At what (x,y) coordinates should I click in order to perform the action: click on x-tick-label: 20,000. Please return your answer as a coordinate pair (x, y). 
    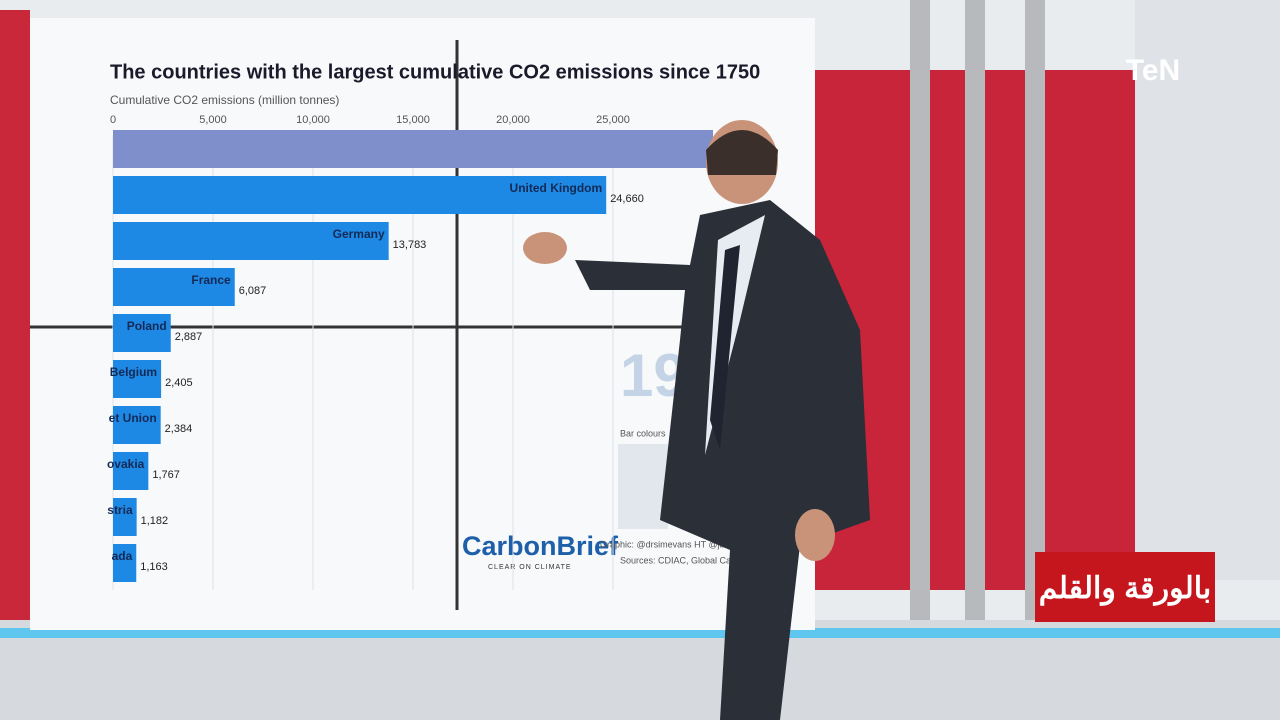
    Looking at the image, I should click on (513, 120).